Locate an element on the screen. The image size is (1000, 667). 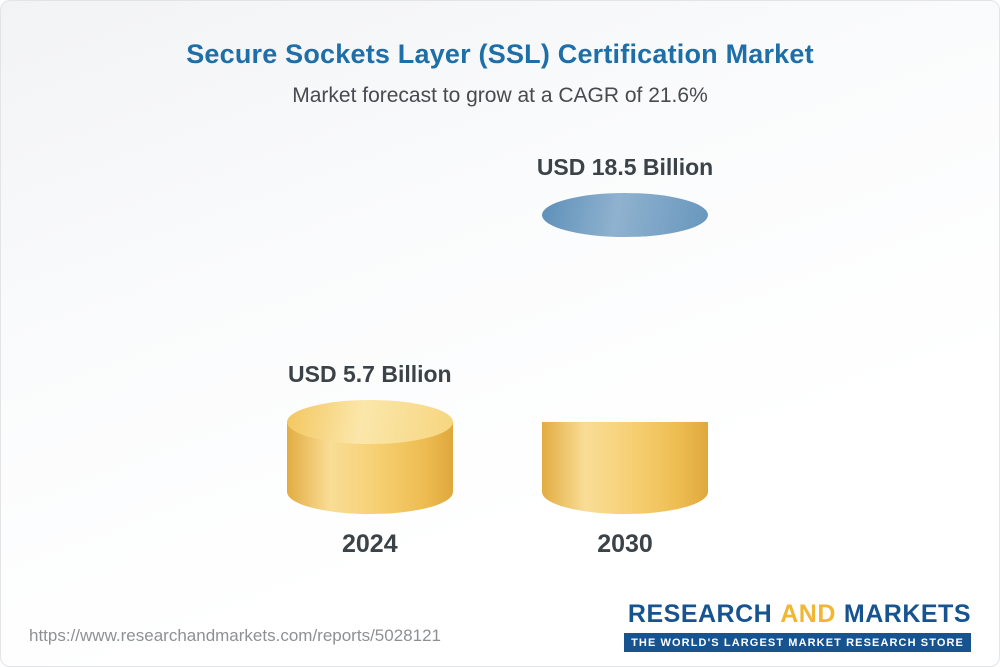
logo-word-and: AND is located at coordinates (808, 614).